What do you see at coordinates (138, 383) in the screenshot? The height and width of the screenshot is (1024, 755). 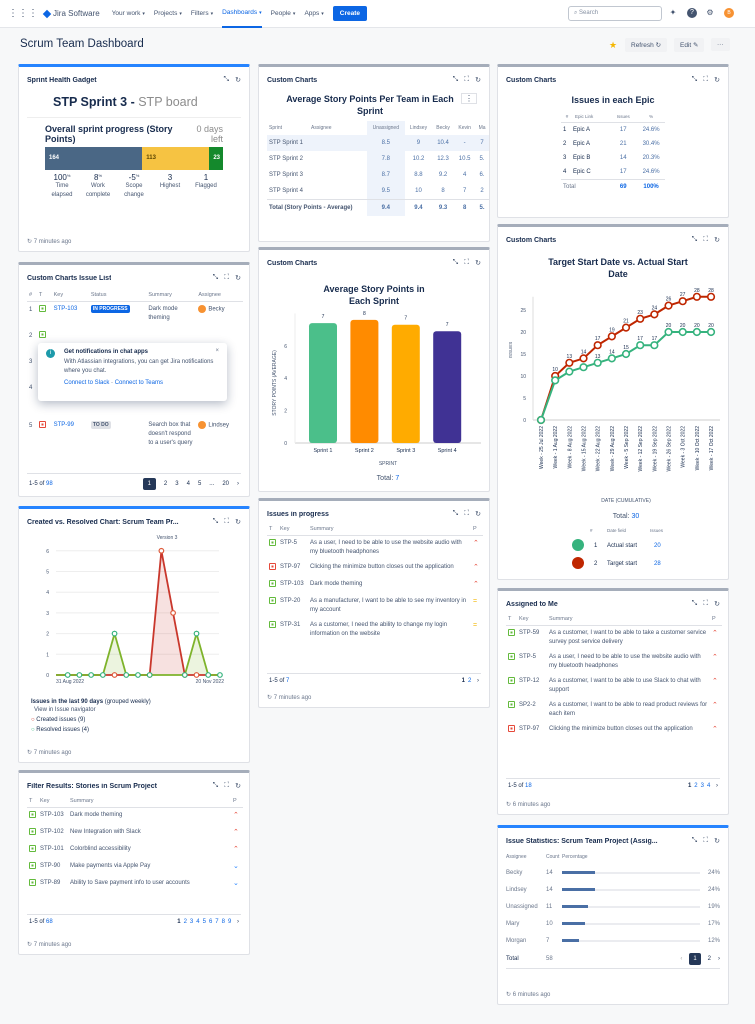 I see `connect-teams-link: Connect to Teams` at bounding box center [138, 383].